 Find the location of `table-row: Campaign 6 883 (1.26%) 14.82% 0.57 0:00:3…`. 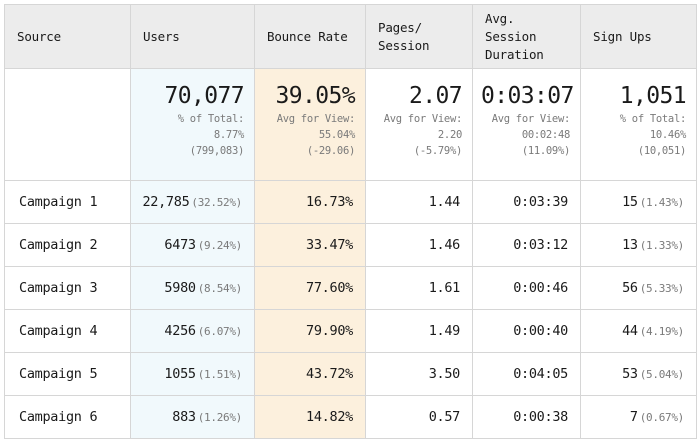

table-row: Campaign 6 883 (1.26%) 14.82% 0.57 0:00:3… is located at coordinates (350, 417).